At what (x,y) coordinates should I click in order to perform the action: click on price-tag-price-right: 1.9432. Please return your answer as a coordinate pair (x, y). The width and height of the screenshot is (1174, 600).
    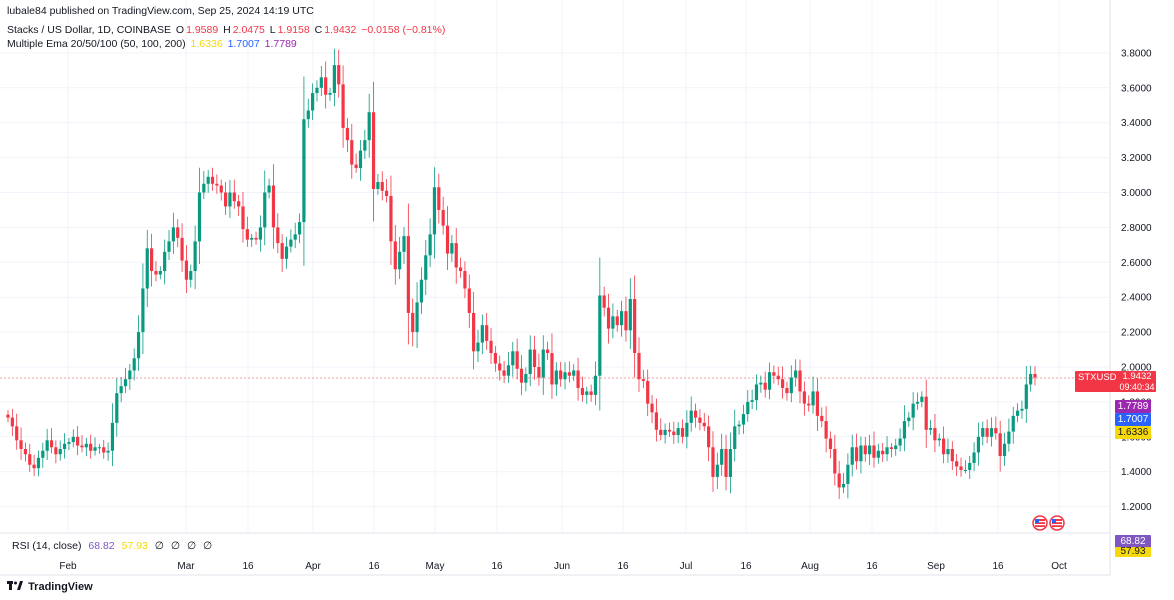
    Looking at the image, I should click on (1137, 376).